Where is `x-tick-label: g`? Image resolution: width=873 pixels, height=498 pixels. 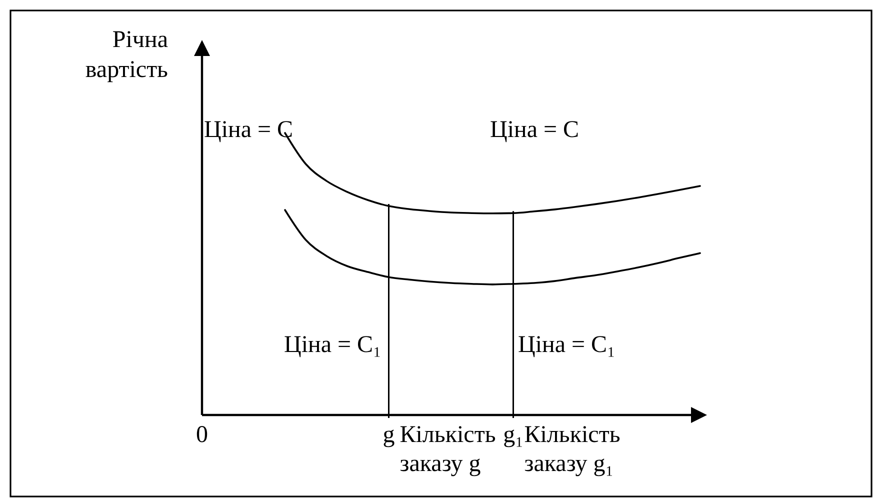 x-tick-label: g is located at coordinates (388, 435).